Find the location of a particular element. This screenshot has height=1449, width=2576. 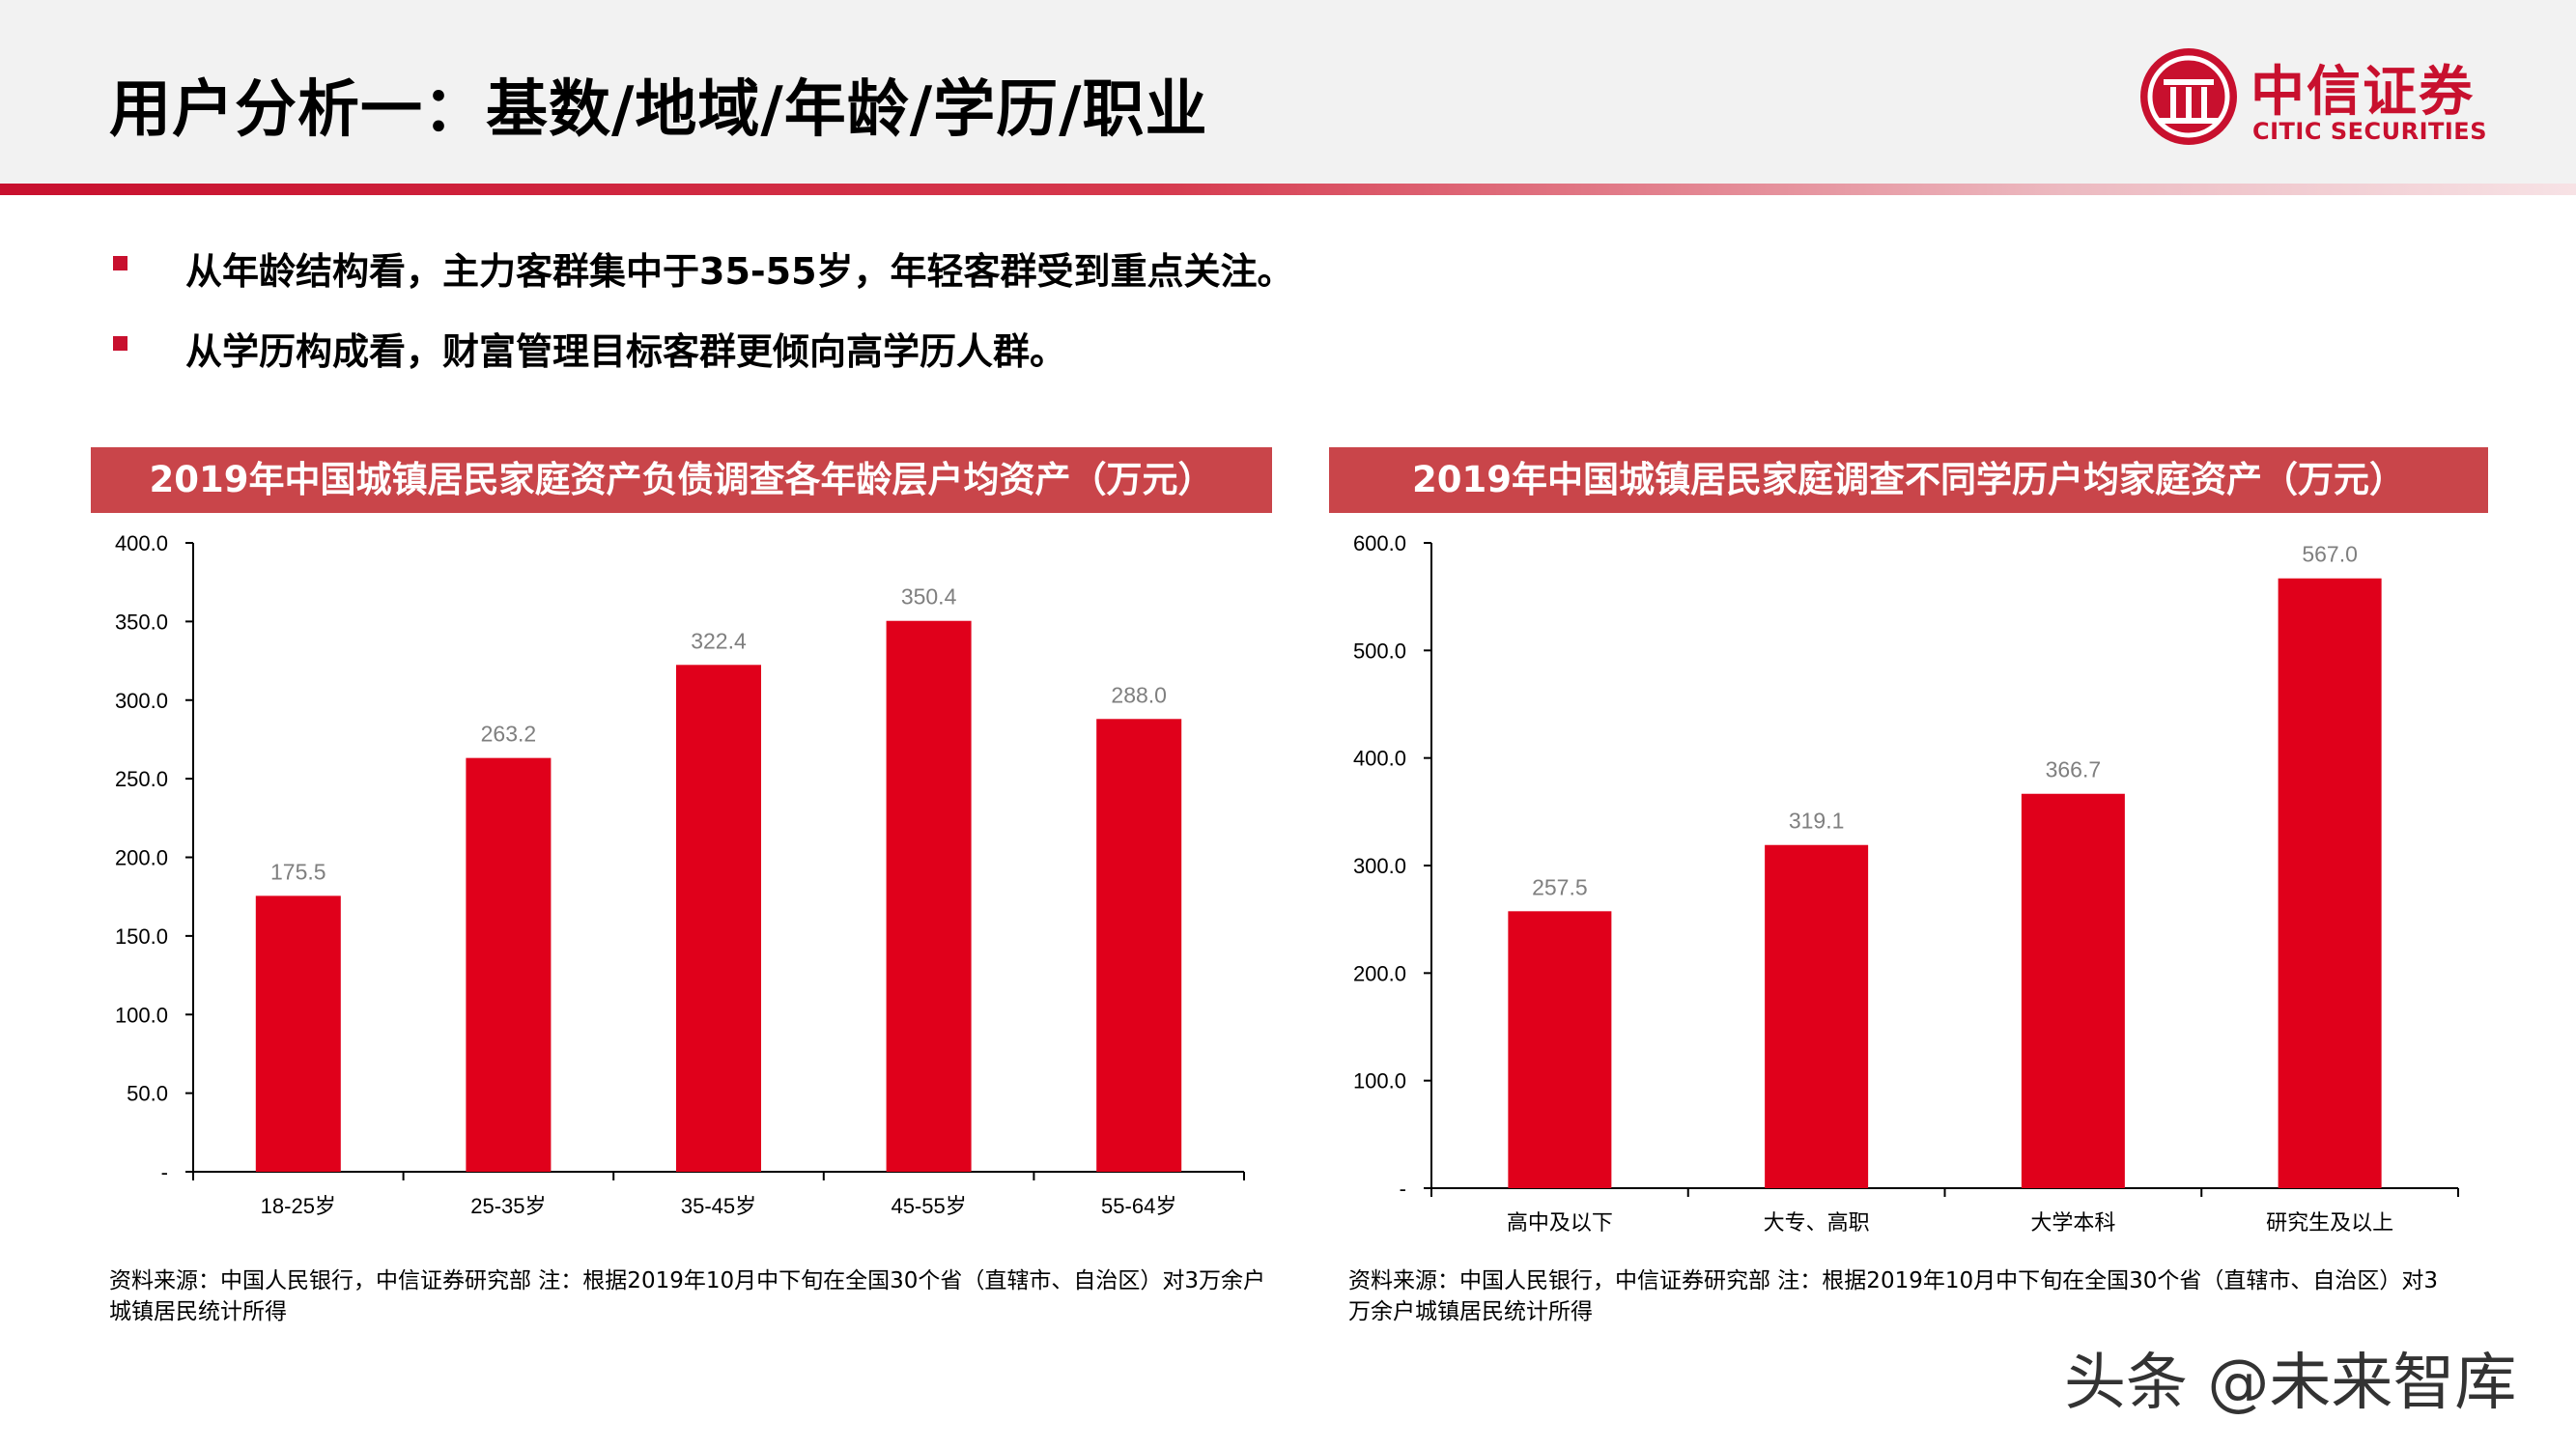

page-title: 用户分析一：基数/地域/年龄/学历/职业 is located at coordinates (658, 110).